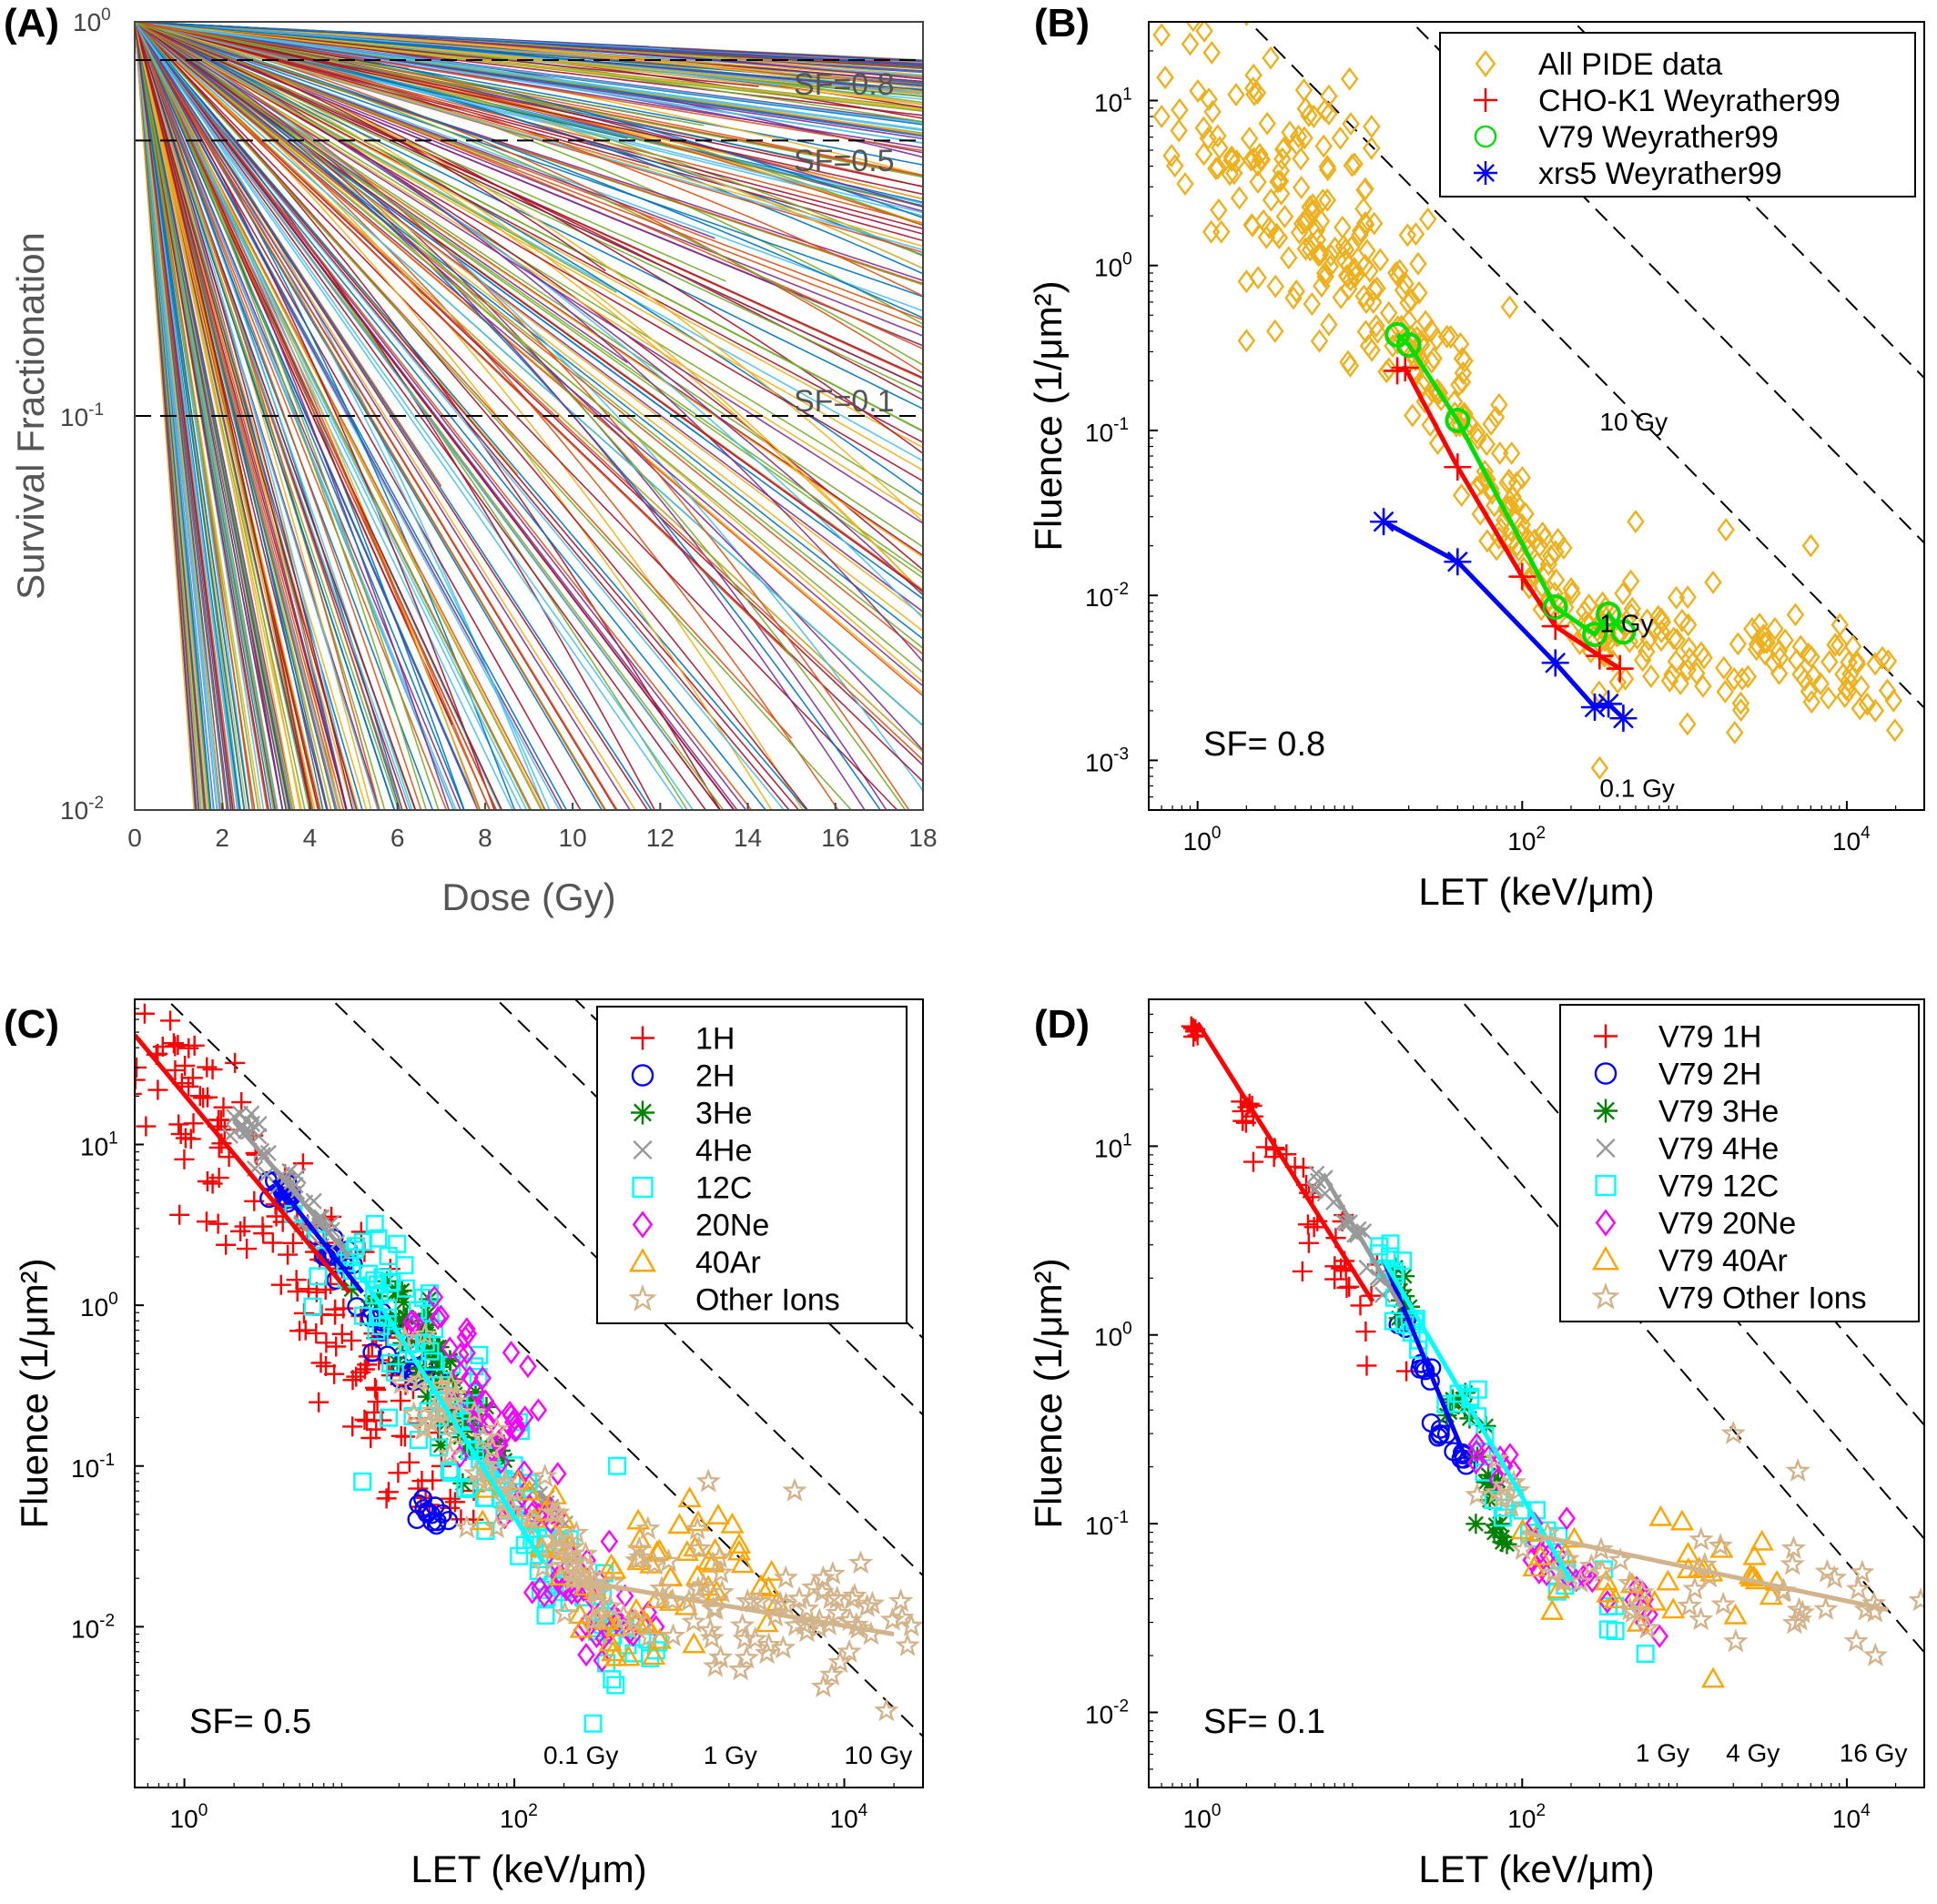 This screenshot has width=1937, height=1904. What do you see at coordinates (1660, 174) in the screenshot?
I see `legend-label: xrs5 Weyrather99` at bounding box center [1660, 174].